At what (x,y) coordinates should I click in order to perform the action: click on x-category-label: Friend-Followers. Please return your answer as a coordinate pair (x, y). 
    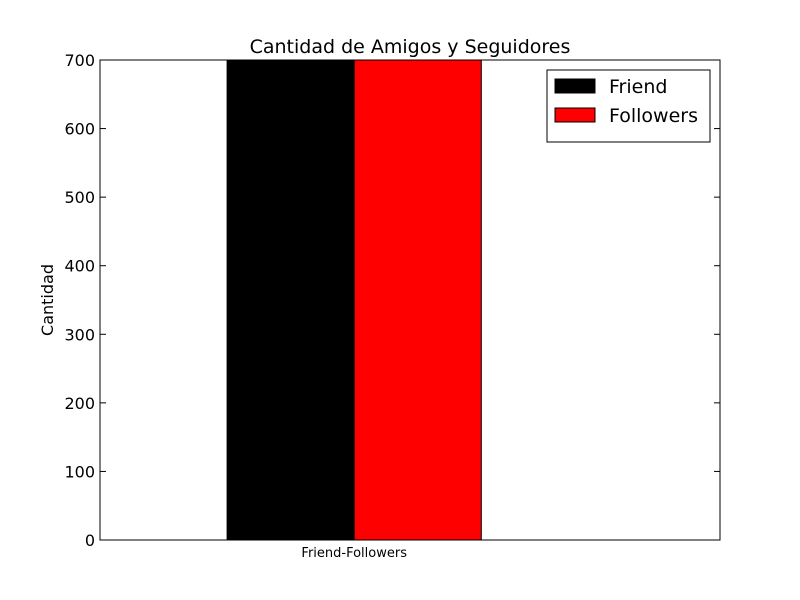
    Looking at the image, I should click on (354, 553).